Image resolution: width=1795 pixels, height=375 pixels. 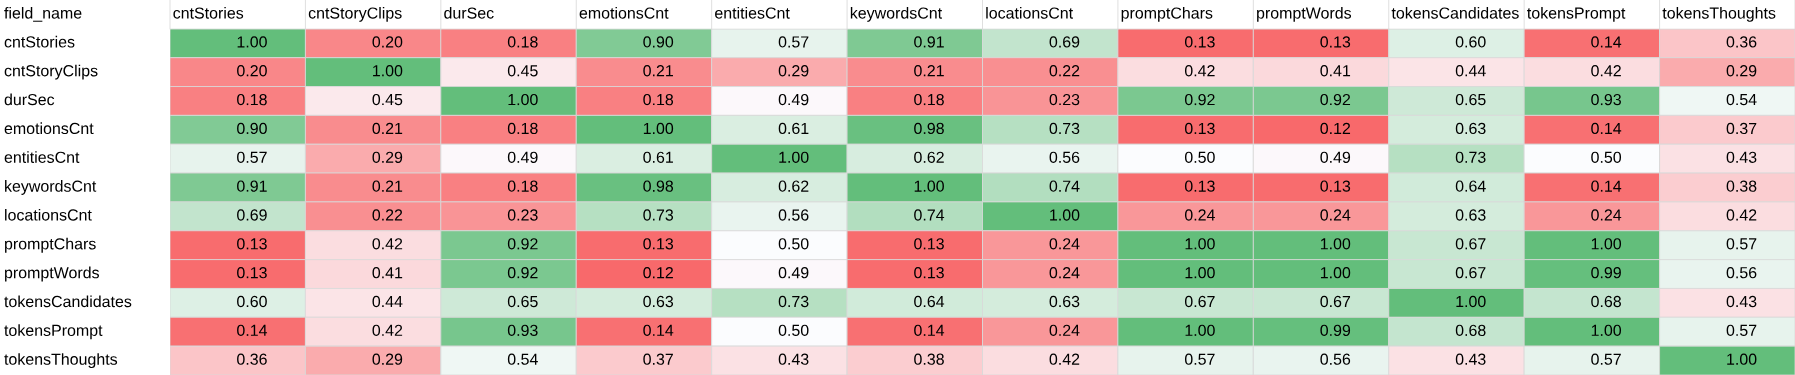 I want to click on data-label: 0.49, so click(x=1335, y=157).